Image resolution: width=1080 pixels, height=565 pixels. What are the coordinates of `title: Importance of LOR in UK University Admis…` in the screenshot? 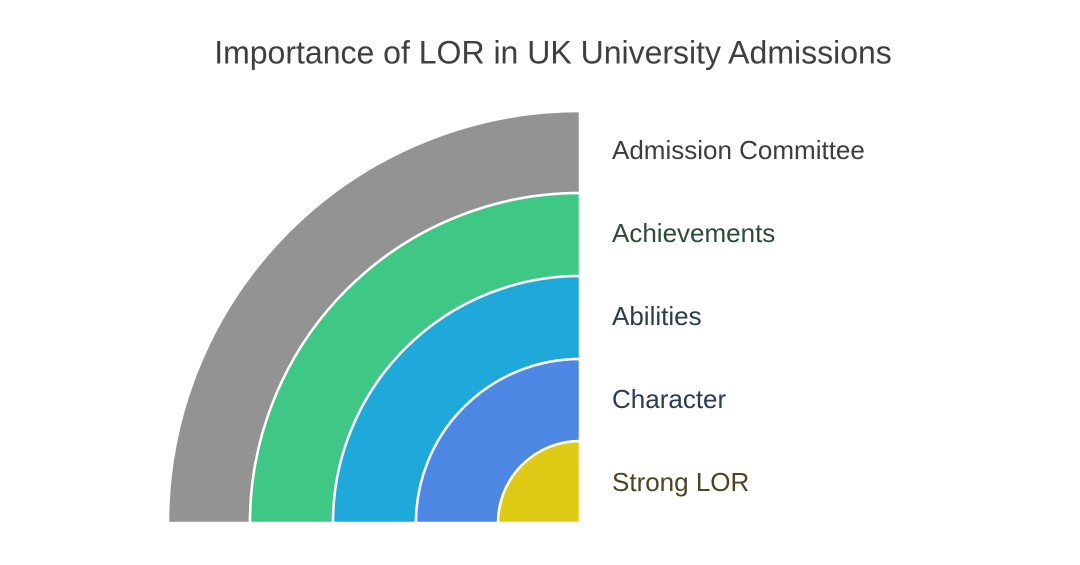 It's located at (553, 52).